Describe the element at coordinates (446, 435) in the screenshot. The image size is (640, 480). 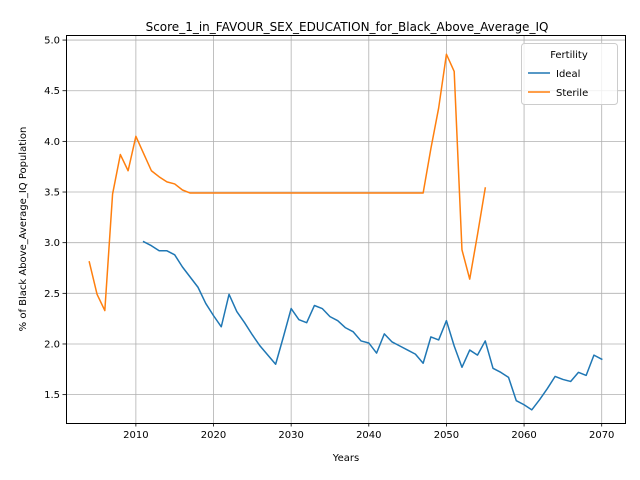
I see `x-tick-label: 2050` at that location.